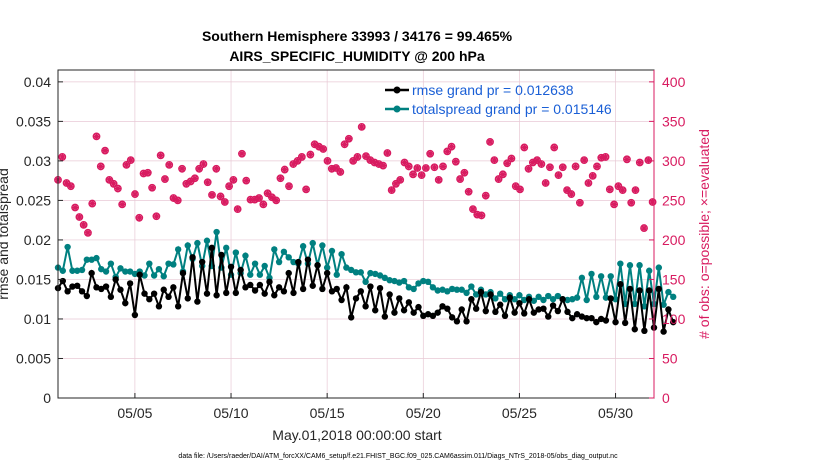 This screenshot has height=470, width=830. Describe the element at coordinates (397, 90) in the screenshot. I see `legend-rmse-marker` at that location.